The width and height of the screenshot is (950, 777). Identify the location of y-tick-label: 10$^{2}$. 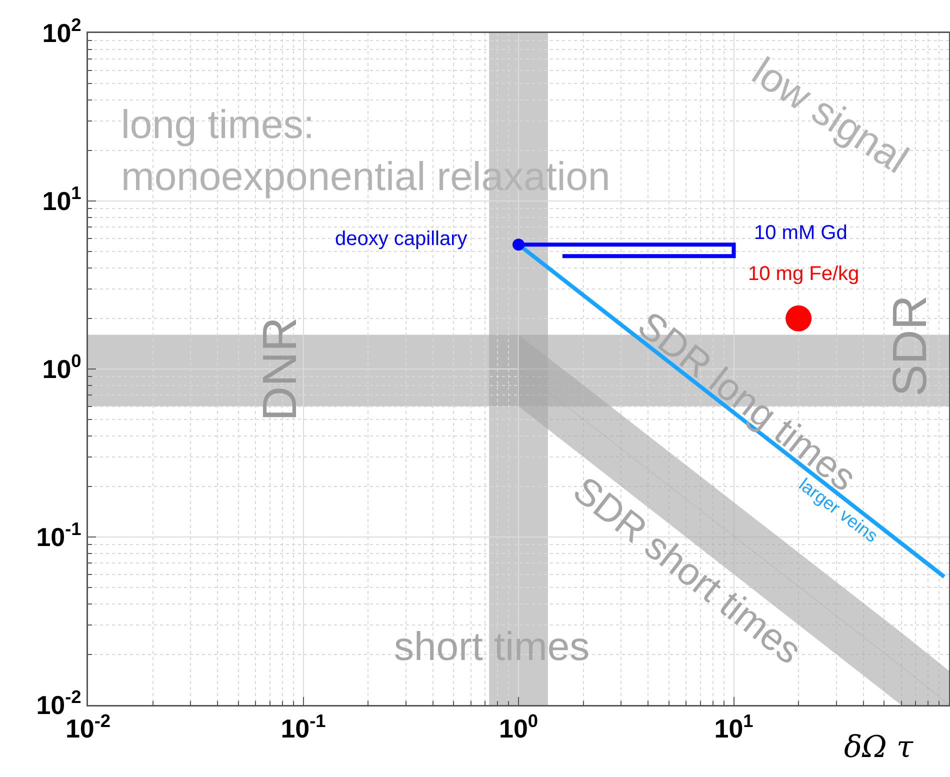
(62, 31).